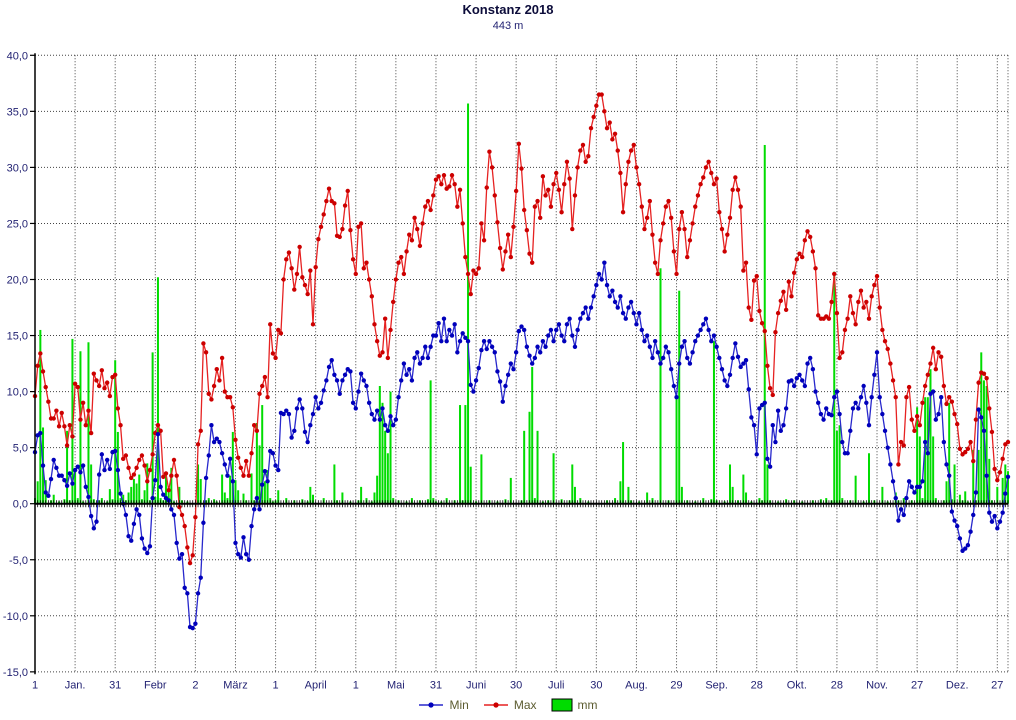 Image resolution: width=1016 pixels, height=720 pixels. What do you see at coordinates (431, 705) in the screenshot?
I see `min-line-marker-icon` at bounding box center [431, 705].